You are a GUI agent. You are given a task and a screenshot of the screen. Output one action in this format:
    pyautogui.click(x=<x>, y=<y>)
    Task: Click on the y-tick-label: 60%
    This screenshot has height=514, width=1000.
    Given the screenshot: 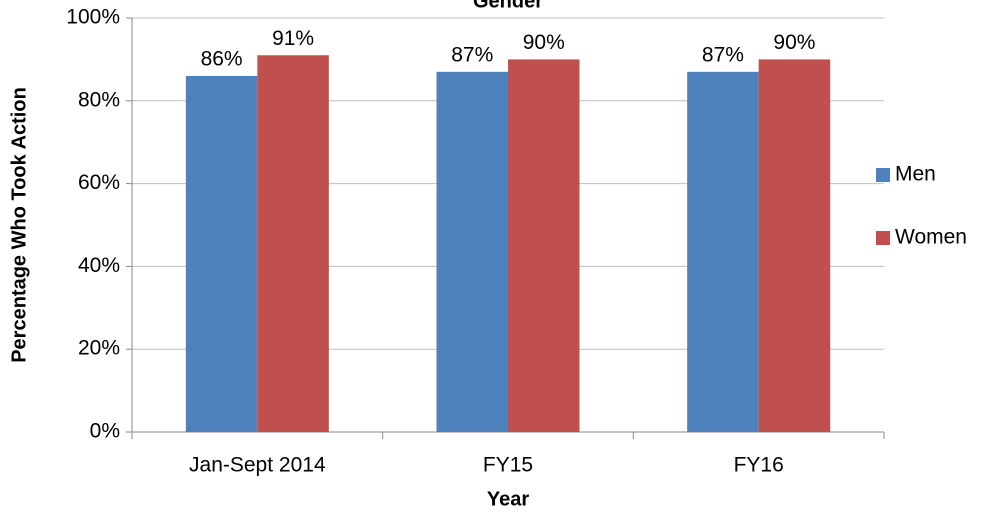 What is the action you would take?
    pyautogui.click(x=99, y=182)
    